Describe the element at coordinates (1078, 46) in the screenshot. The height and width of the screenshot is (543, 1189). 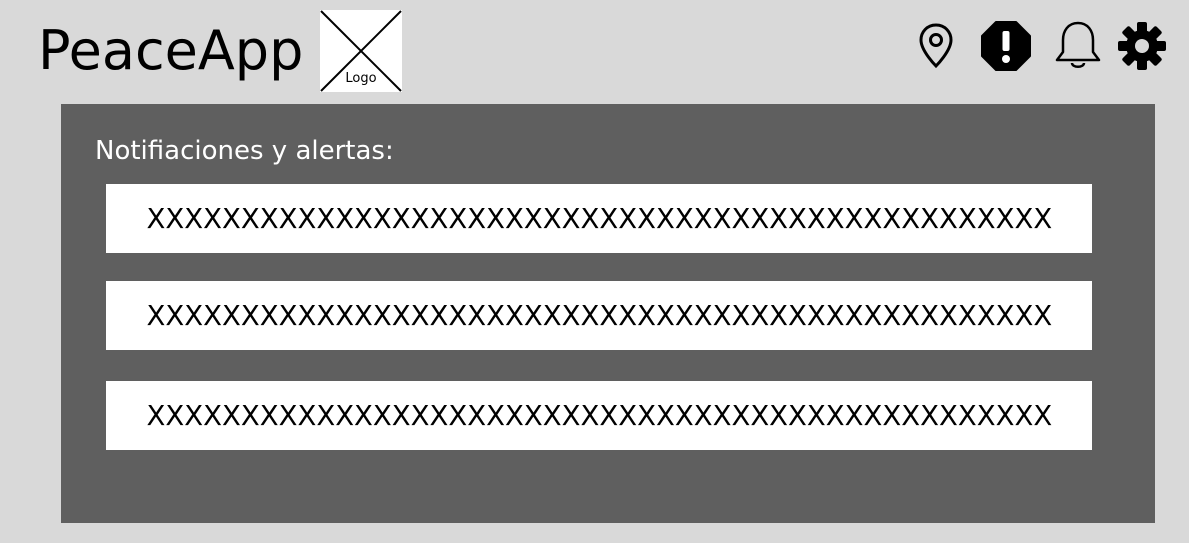
I see `bell-icon` at that location.